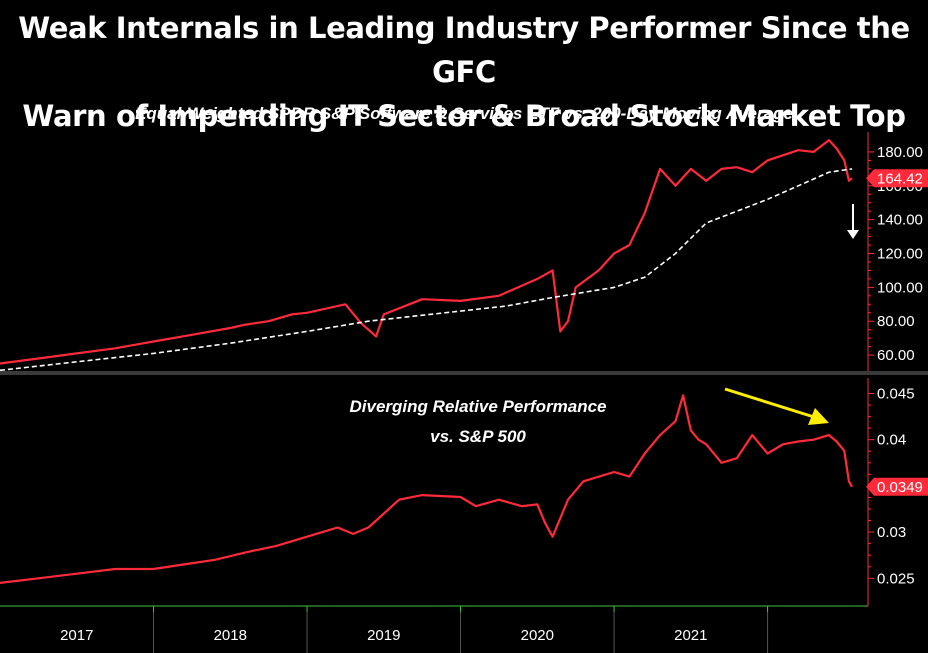 The image size is (928, 653). What do you see at coordinates (896, 393) in the screenshot?
I see `relative-ytick-label: 0.045` at bounding box center [896, 393].